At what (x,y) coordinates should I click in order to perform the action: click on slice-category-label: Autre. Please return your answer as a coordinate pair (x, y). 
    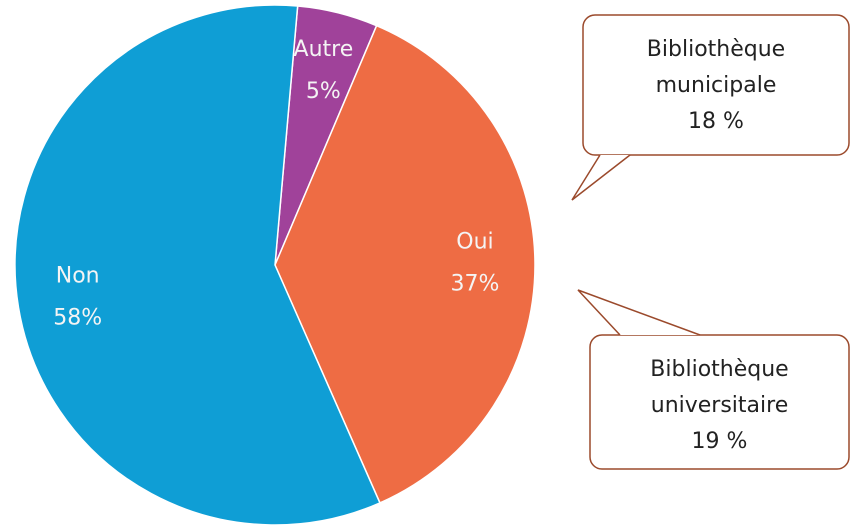
    Looking at the image, I should click on (324, 49).